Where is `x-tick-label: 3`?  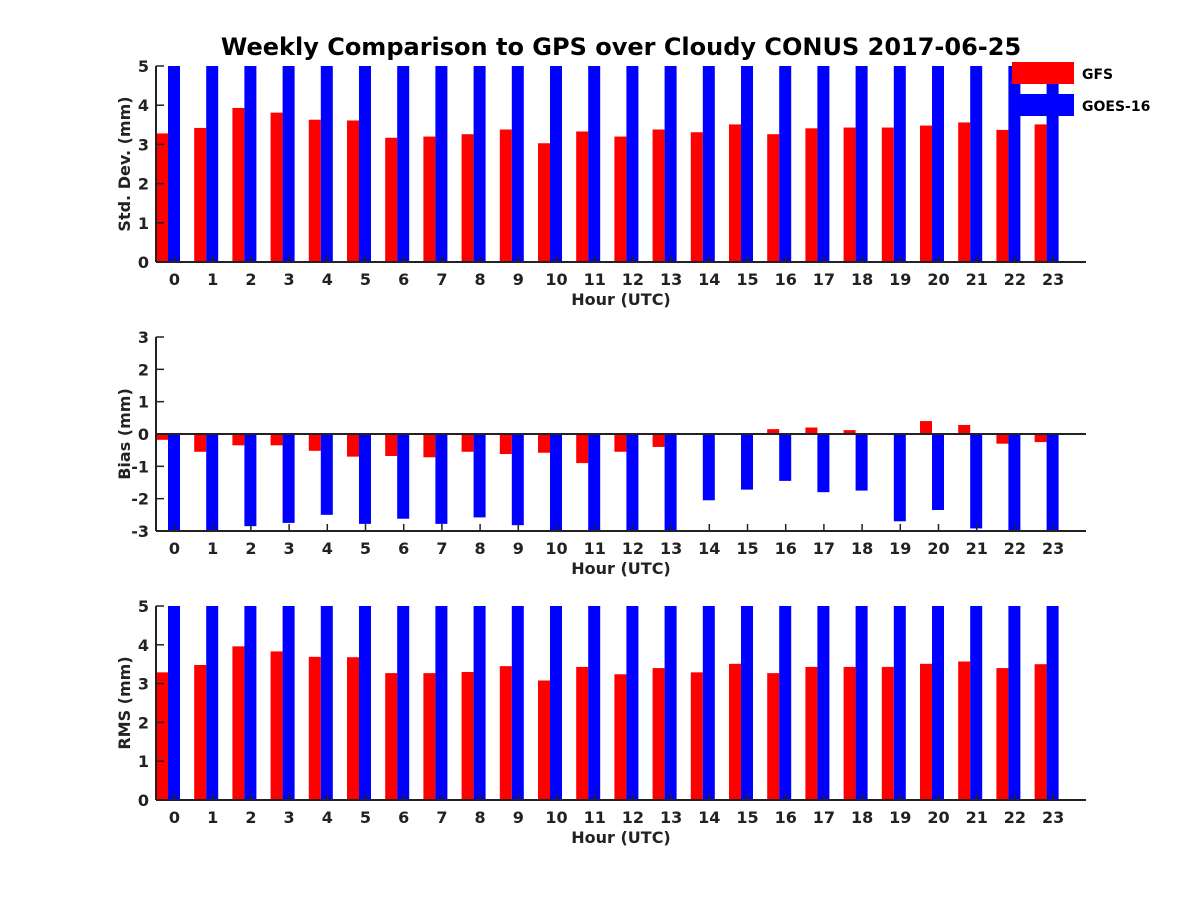 x-tick-label: 3 is located at coordinates (289, 817).